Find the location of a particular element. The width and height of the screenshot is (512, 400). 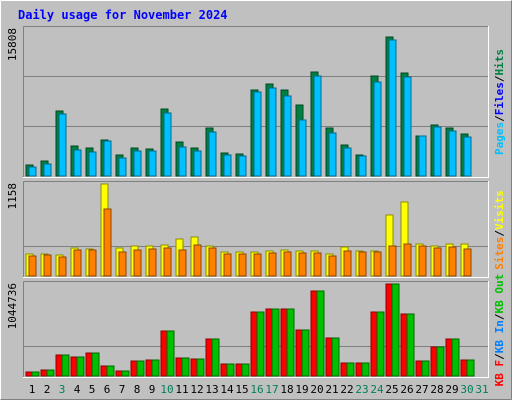

day-label-23: 23 is located at coordinates (361, 389).